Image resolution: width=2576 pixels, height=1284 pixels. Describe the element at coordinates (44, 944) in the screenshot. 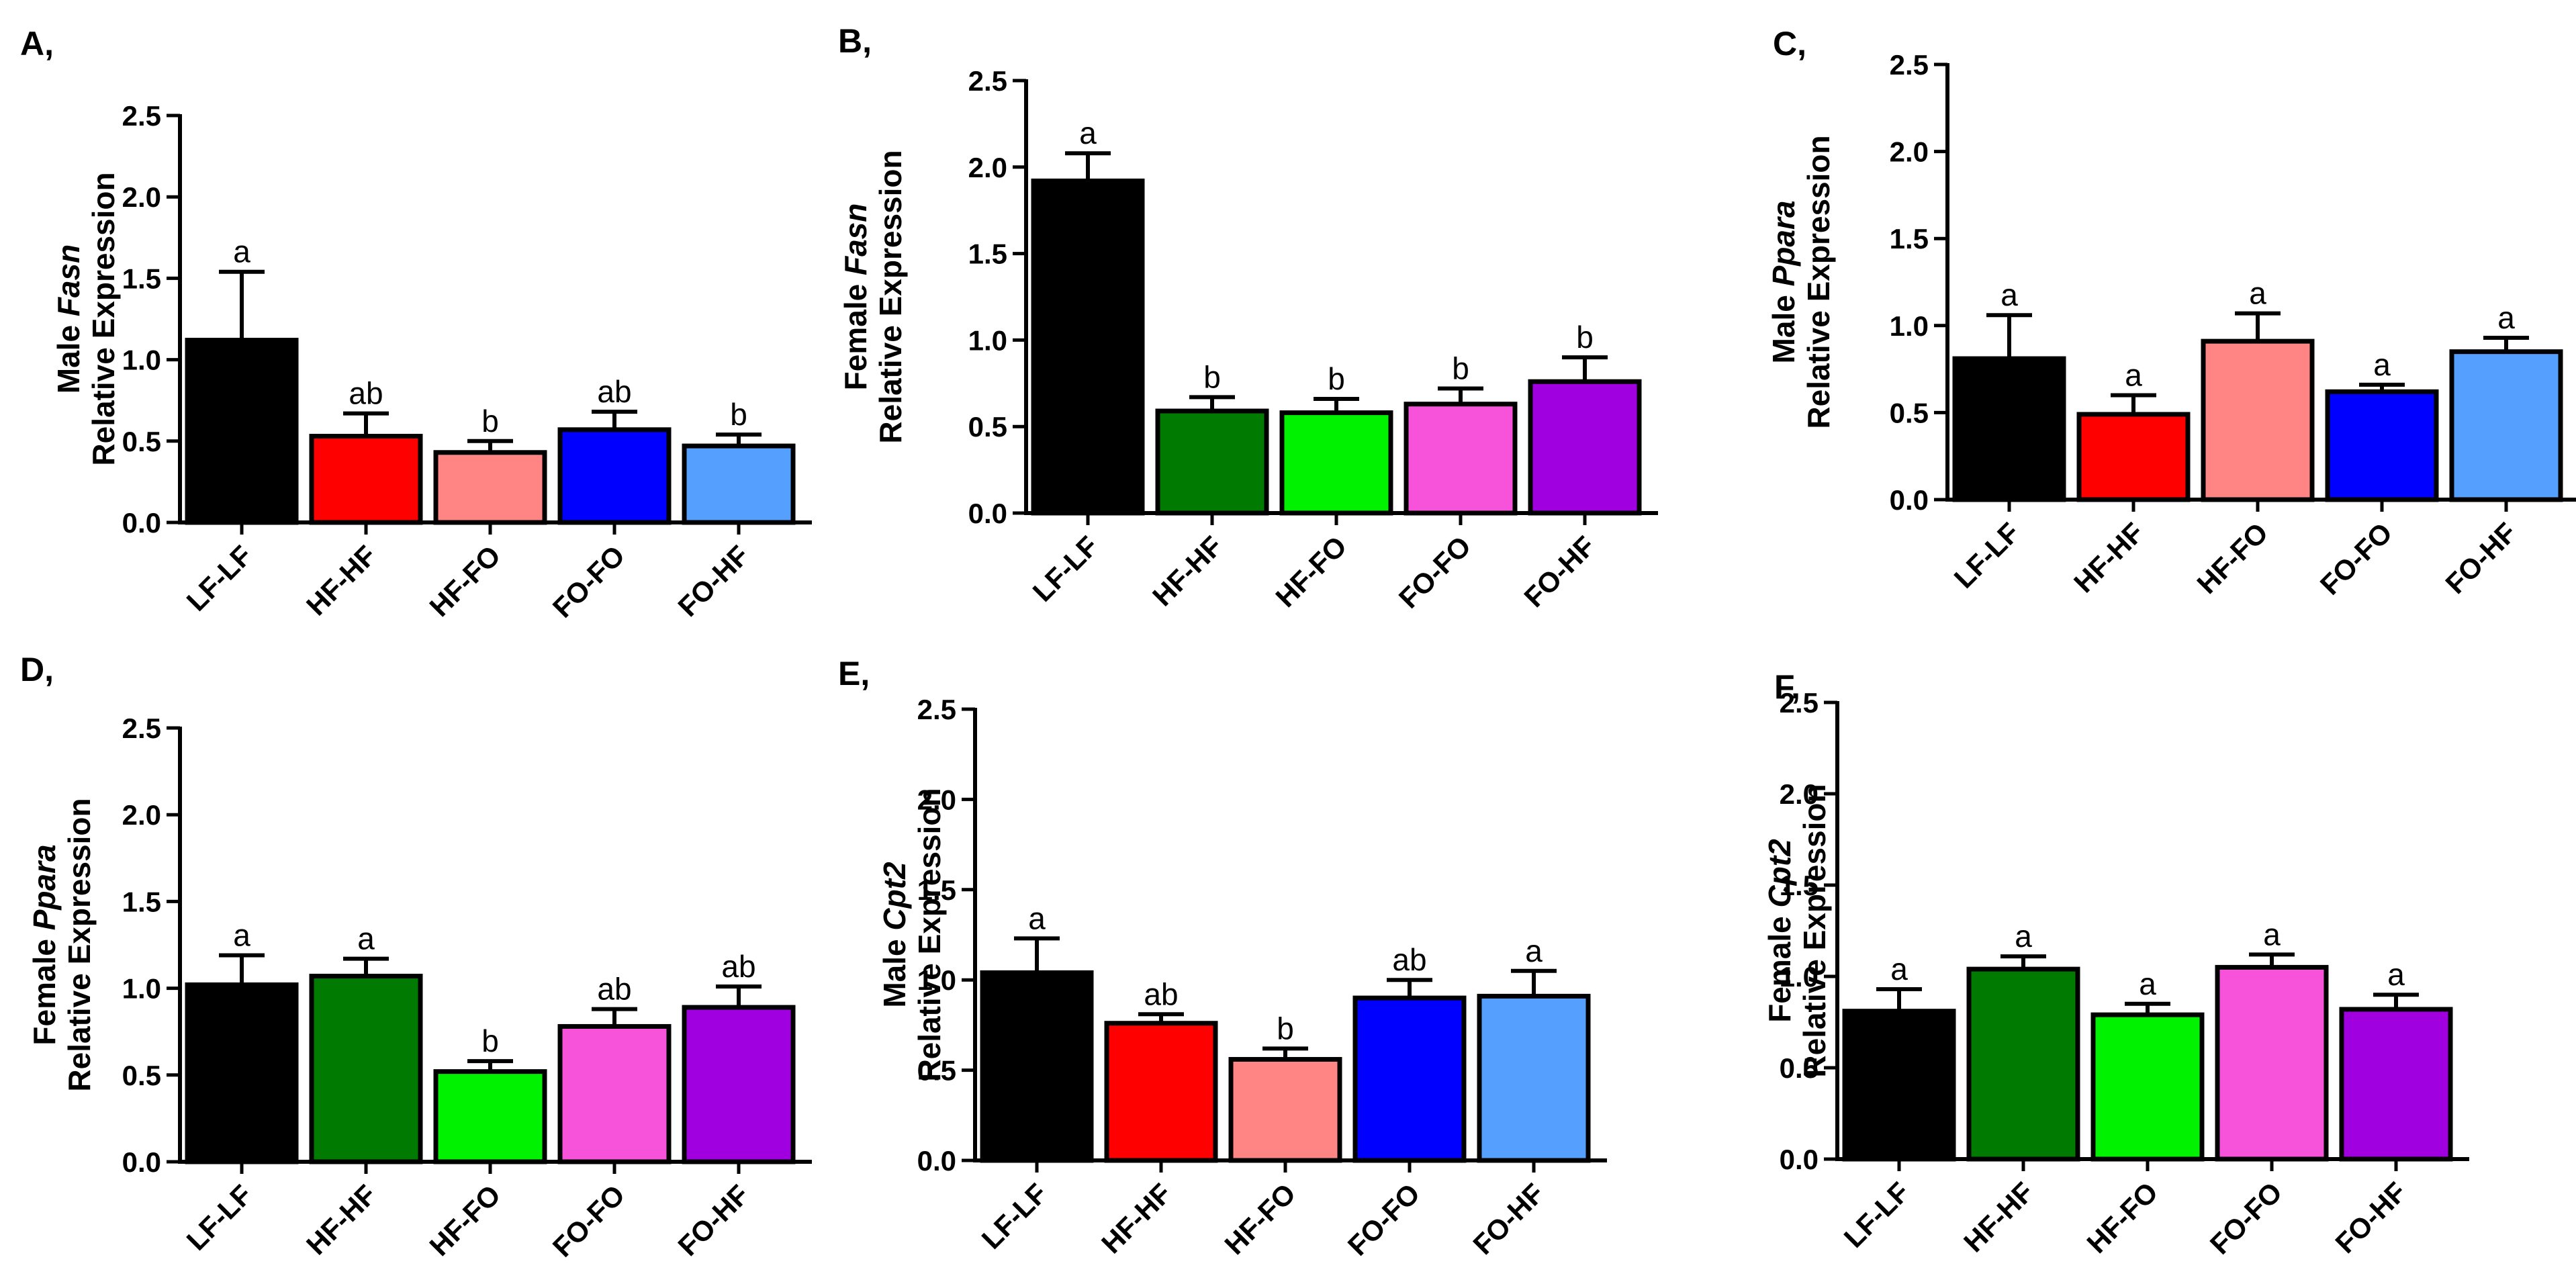

I see `y-axis-title-line1: Female Ppara` at that location.